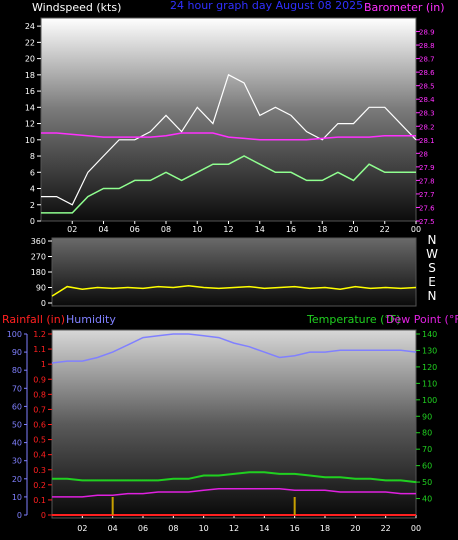  What do you see at coordinates (38, 257) in the screenshot?
I see `direction-axis-tick-label: 270` at bounding box center [38, 257].